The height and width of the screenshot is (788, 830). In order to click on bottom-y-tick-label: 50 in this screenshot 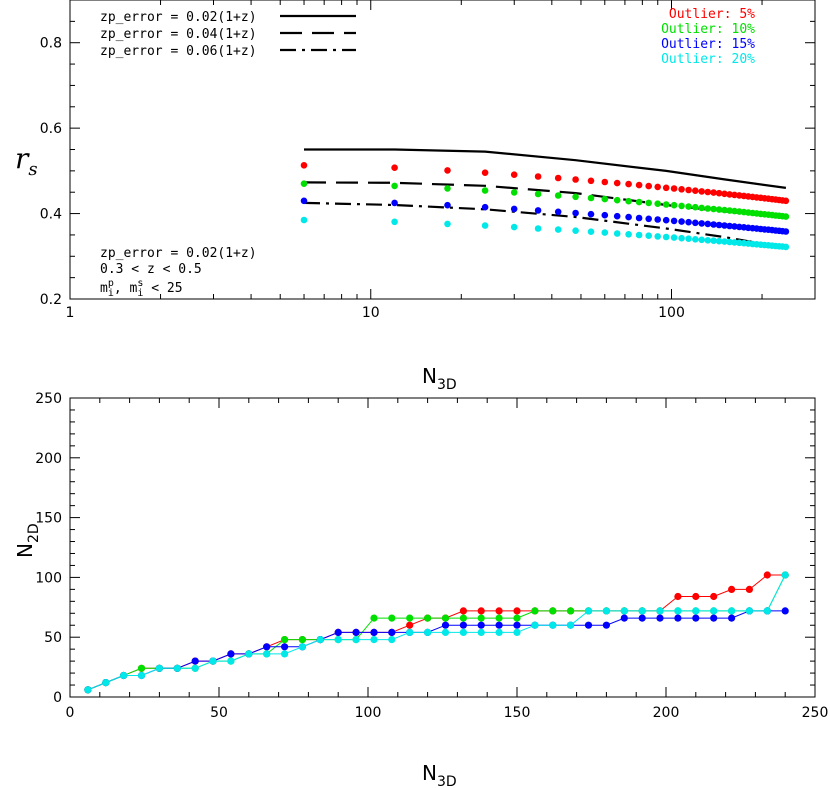, I will do `click(53, 638)`.